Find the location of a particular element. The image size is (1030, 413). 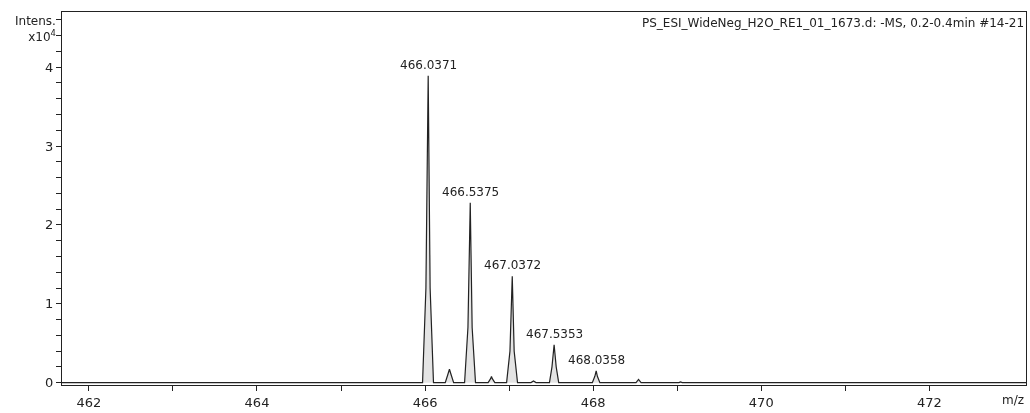

annotation: 467.0372 is located at coordinates (513, 265).